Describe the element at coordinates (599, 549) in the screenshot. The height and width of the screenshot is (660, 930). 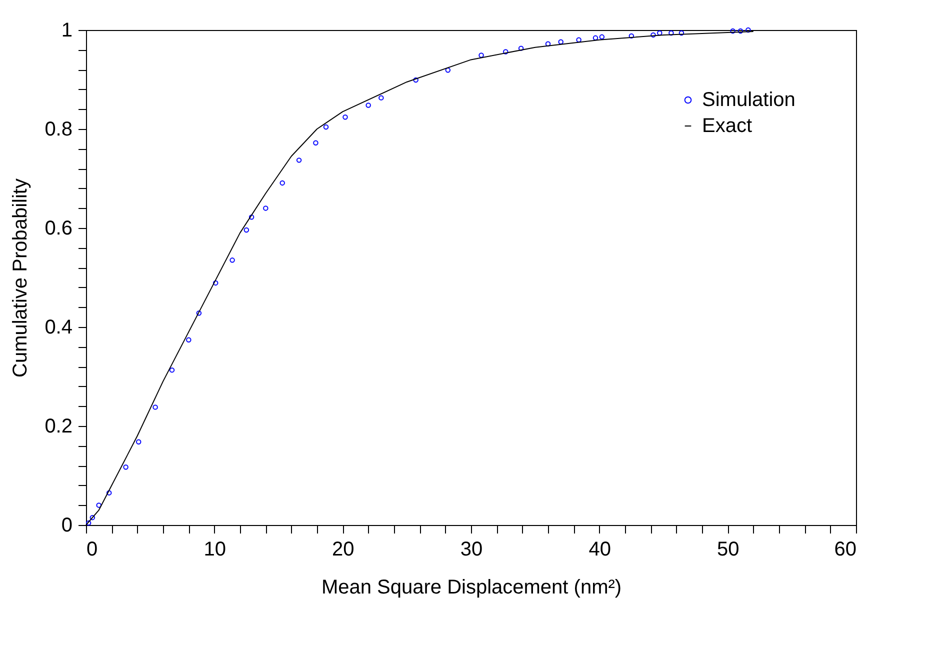
I see `x-tick-label: 40` at that location.